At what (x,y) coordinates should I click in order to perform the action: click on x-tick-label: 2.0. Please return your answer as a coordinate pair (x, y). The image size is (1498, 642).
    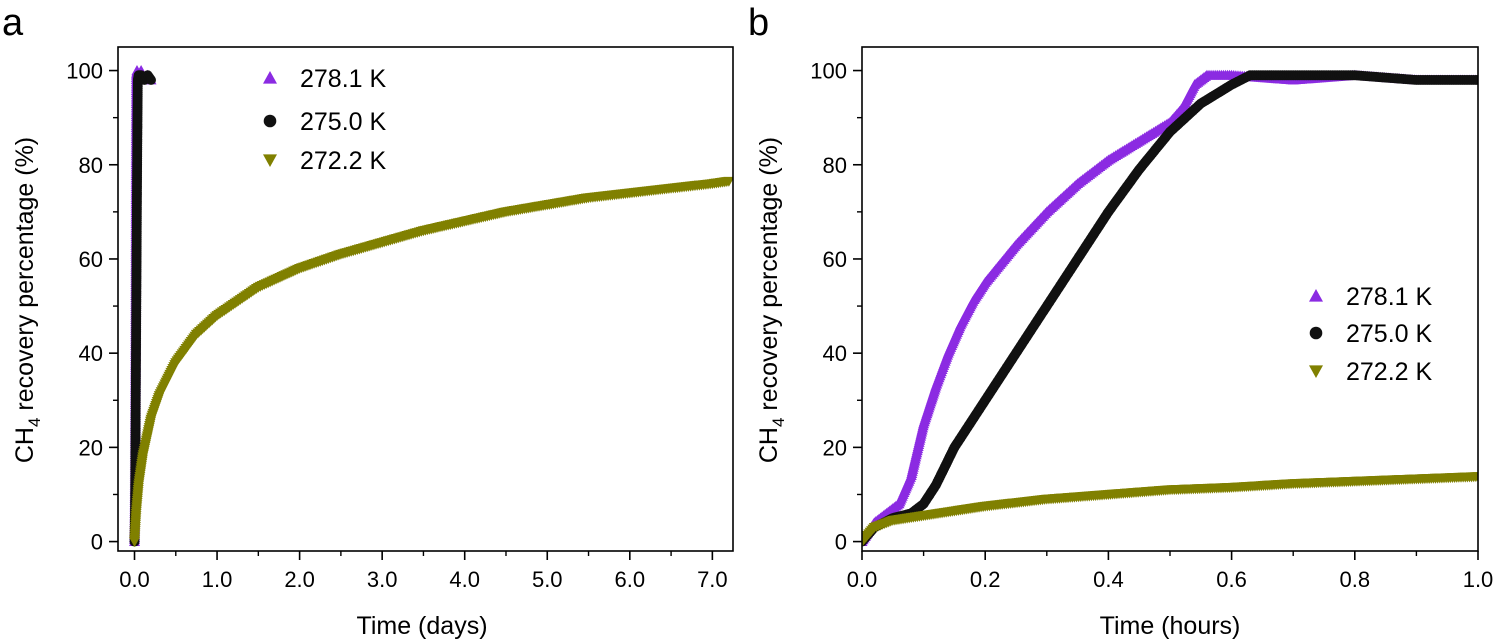
    Looking at the image, I should click on (299, 579).